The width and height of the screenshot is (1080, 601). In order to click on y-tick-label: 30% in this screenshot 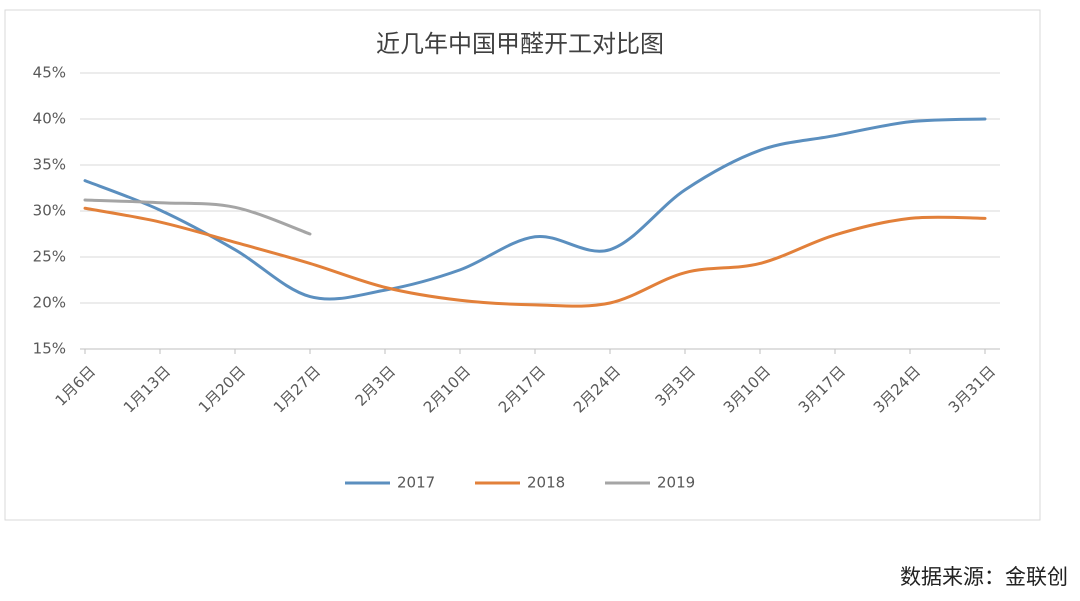, I will do `click(49, 211)`.